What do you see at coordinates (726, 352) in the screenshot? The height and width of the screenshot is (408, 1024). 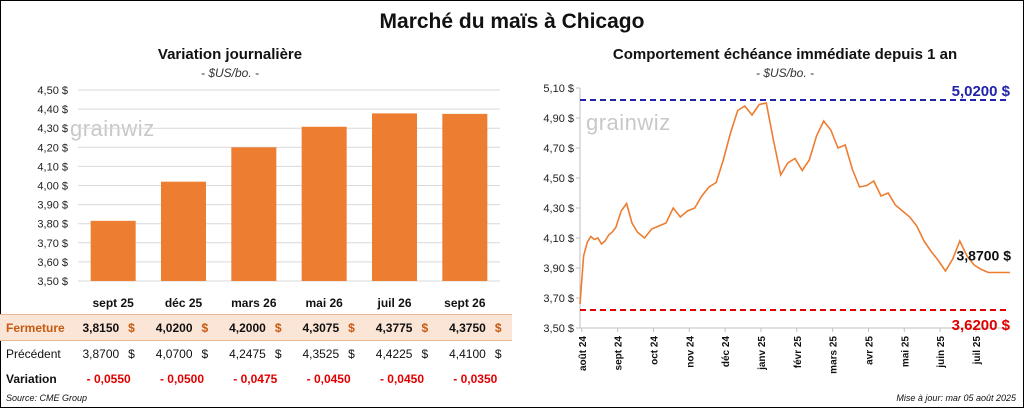 I see `x-tick-label: déc 24` at bounding box center [726, 352].